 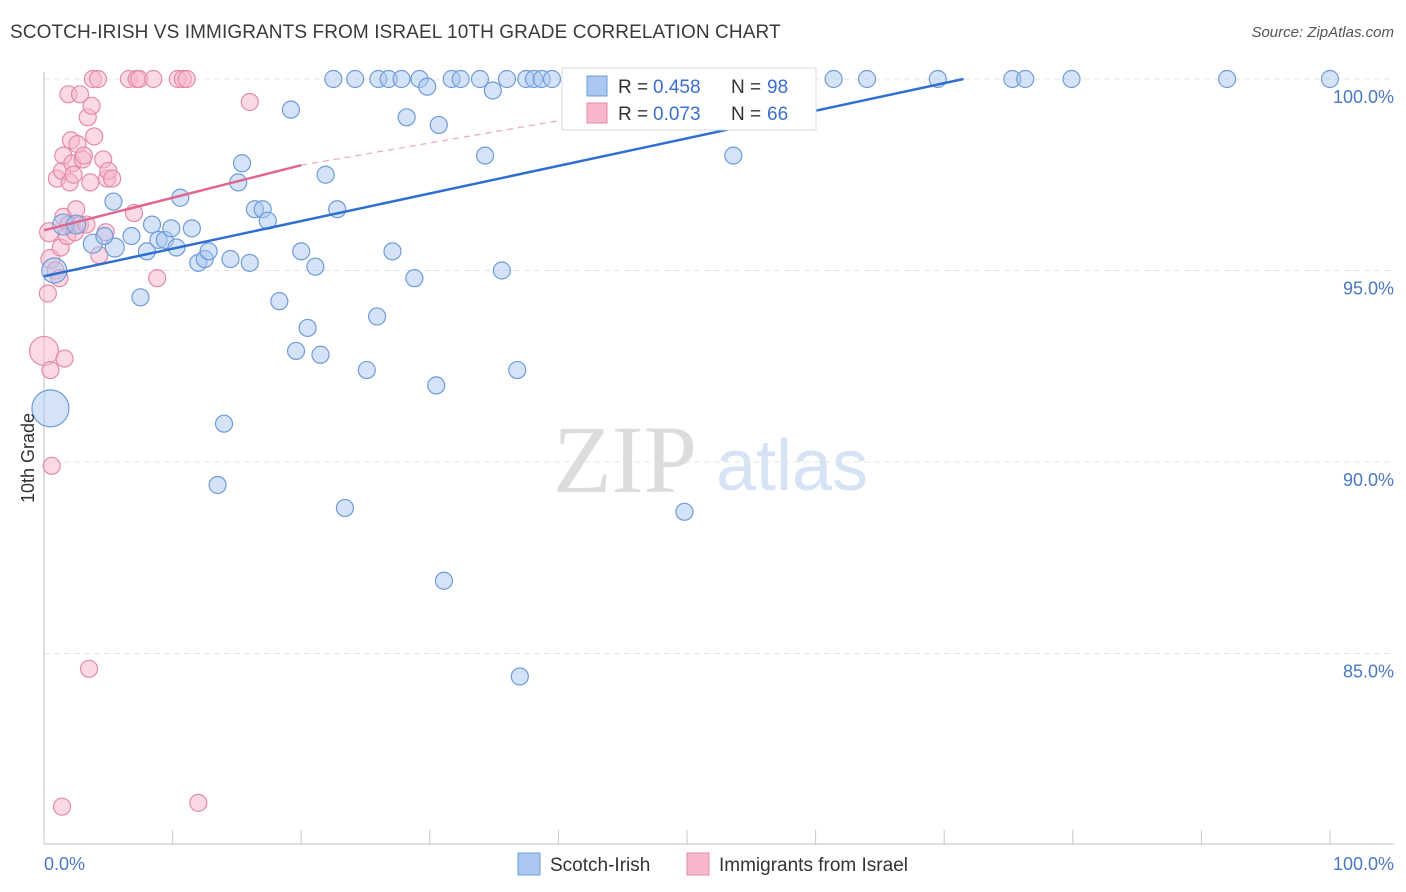 I want to click on y-tick-labels: 85.0% 90.0% 95.0% 100.0%, so click(x=1363, y=384).